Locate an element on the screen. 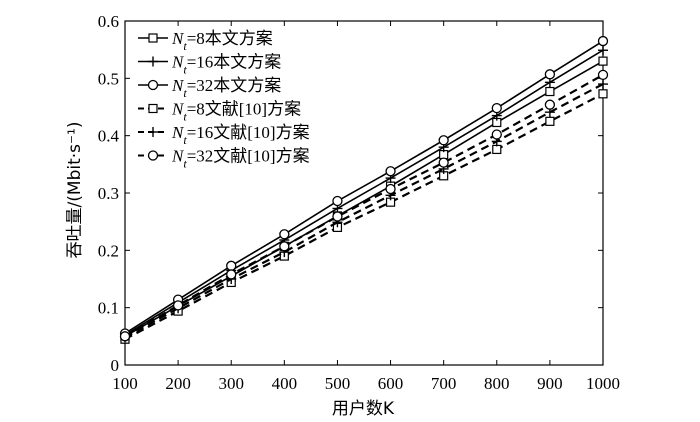 Image resolution: width=700 pixels, height=422 pixels. legend-item-1: Nt=8本文方案 is located at coordinates (205, 41).